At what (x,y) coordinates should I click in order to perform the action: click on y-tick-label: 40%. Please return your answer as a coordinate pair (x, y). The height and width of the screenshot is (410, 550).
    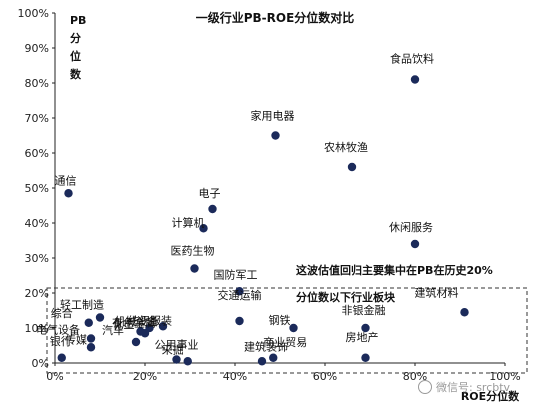
    Looking at the image, I should click on (37, 223).